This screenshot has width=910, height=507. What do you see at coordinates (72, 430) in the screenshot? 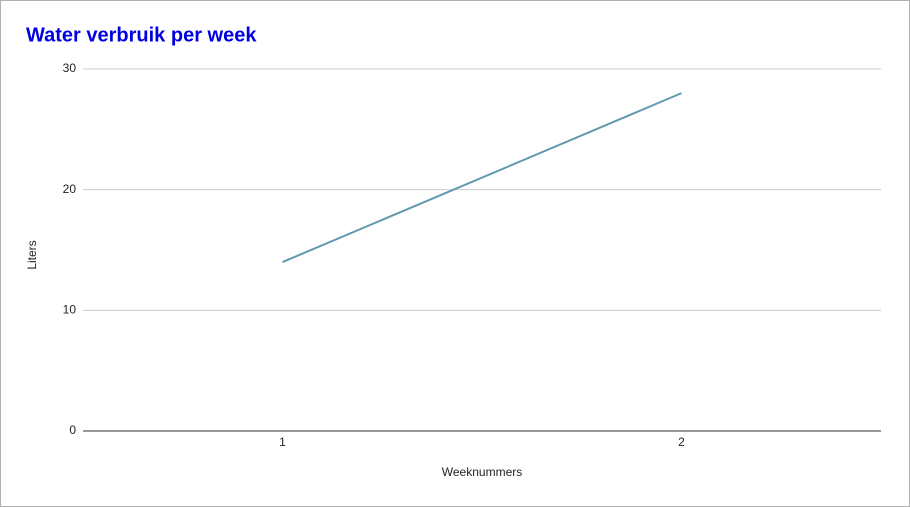
I see `y-tick-label: 0` at bounding box center [72, 430].